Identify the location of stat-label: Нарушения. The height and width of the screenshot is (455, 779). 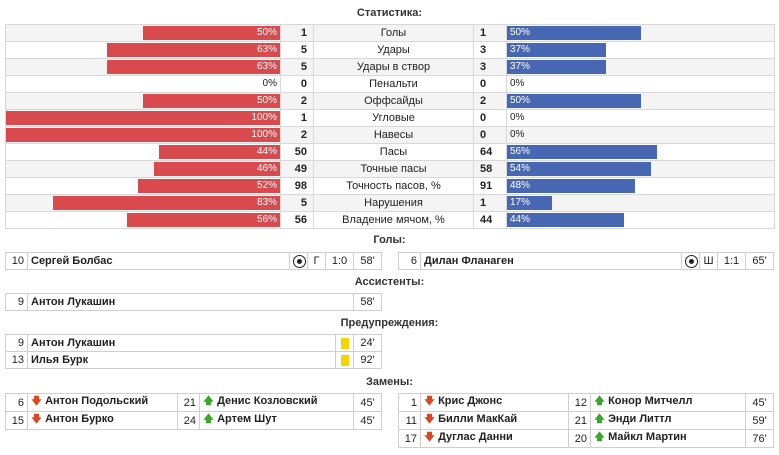
(393, 203).